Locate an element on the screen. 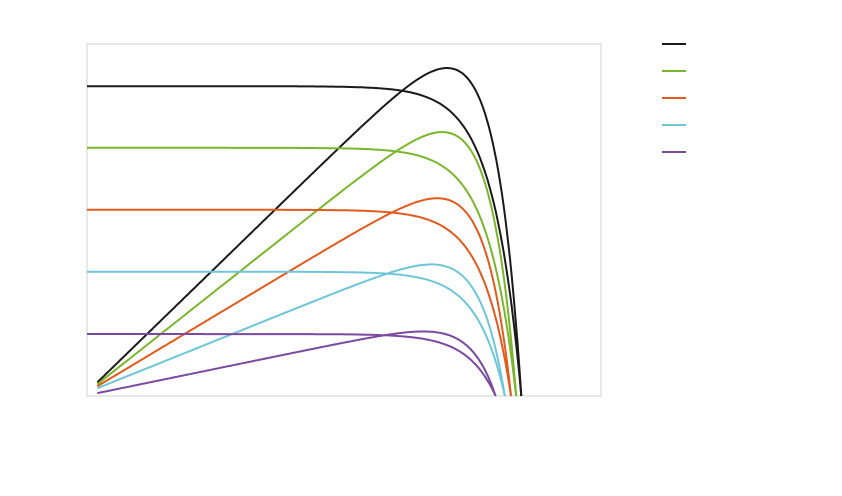 This screenshot has height=496, width=842. series-line-10-power is located at coordinates (297, 363).